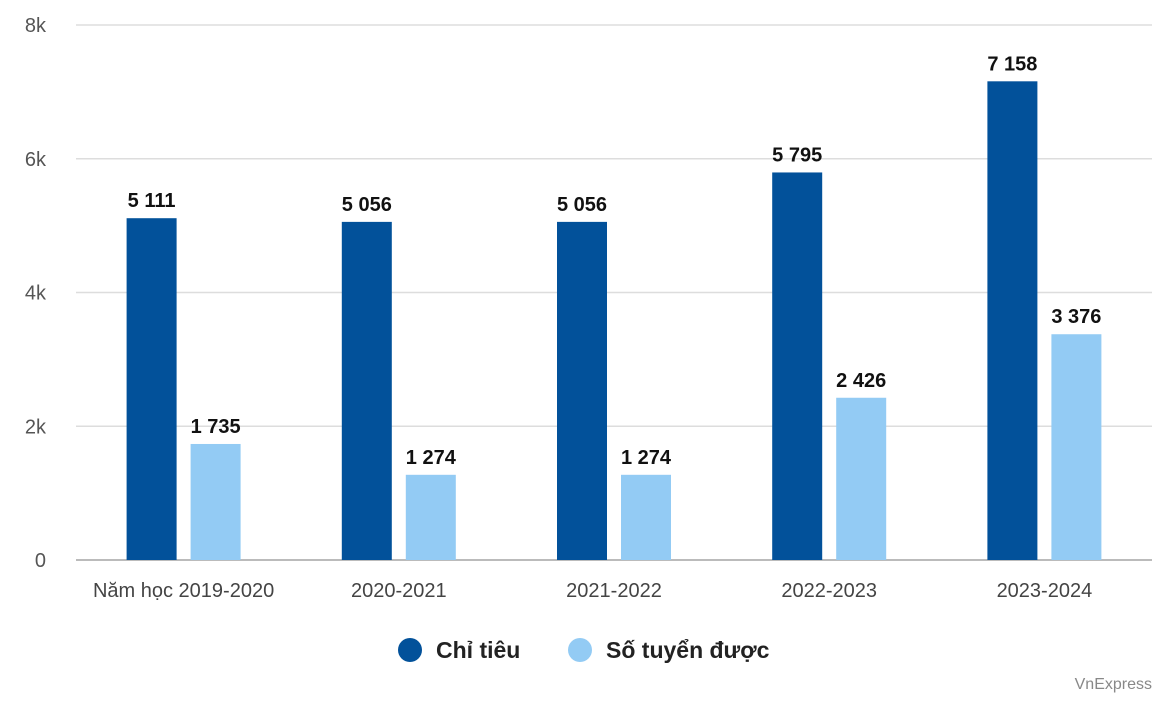 The width and height of the screenshot is (1171, 703). I want to click on y-tick-label: 0, so click(40, 561).